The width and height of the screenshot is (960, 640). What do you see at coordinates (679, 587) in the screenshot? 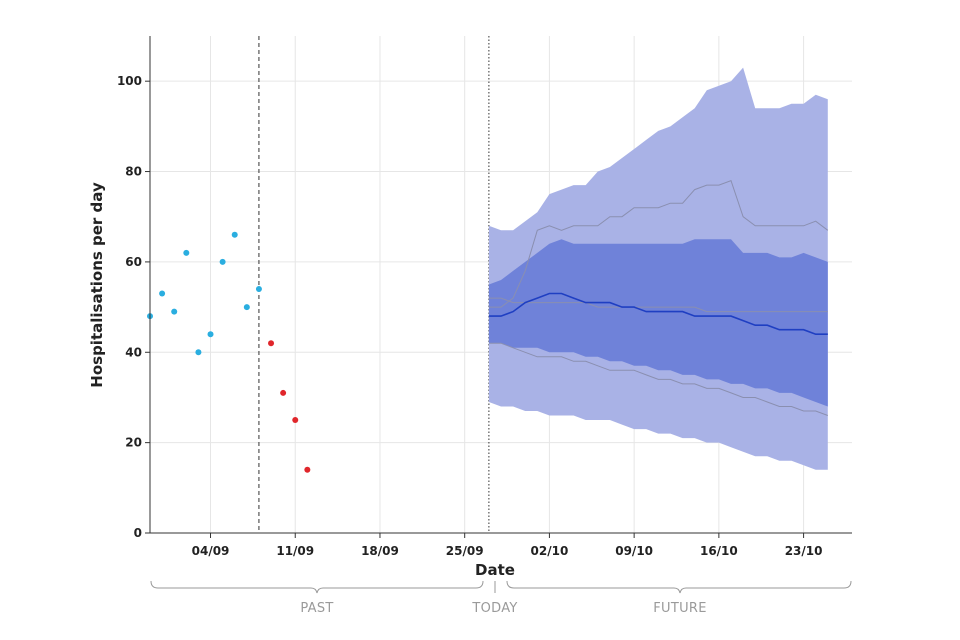
I see `future-brace` at bounding box center [679, 587].